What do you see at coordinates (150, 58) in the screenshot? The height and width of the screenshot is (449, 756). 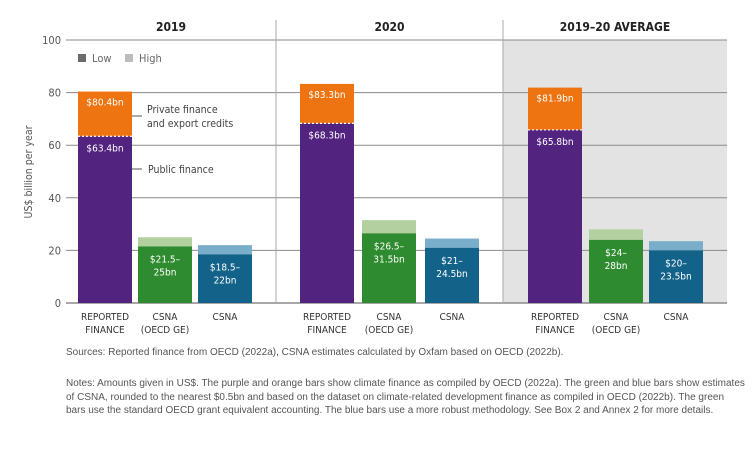 I see `legend-label-high: High` at bounding box center [150, 58].